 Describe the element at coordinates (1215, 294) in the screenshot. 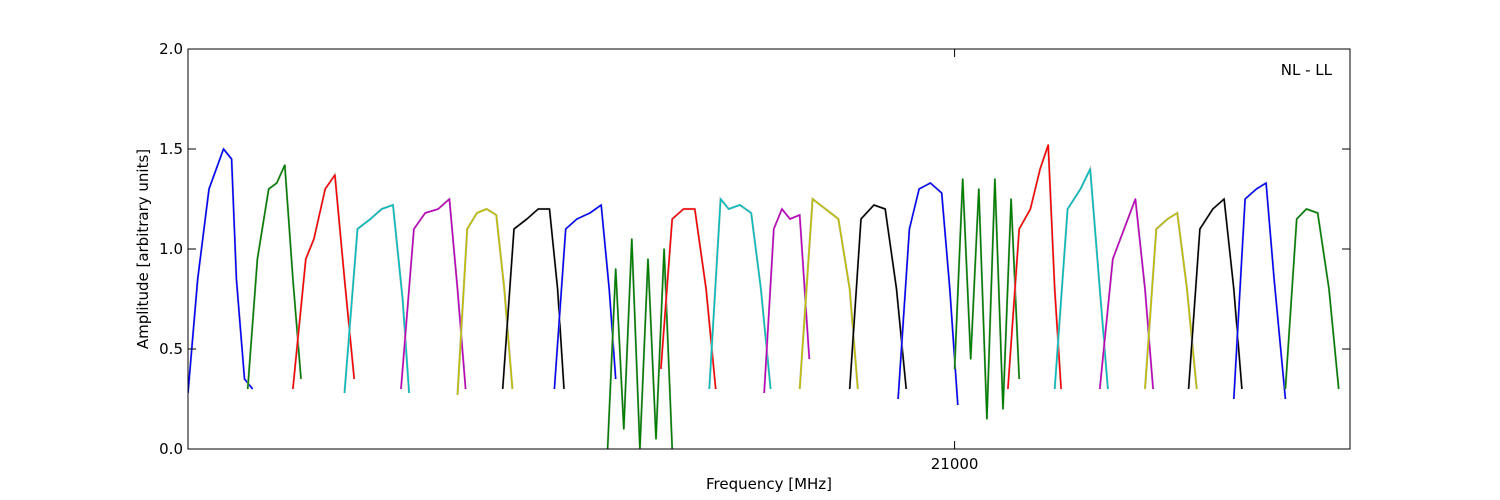

I see `series-21-line` at that location.